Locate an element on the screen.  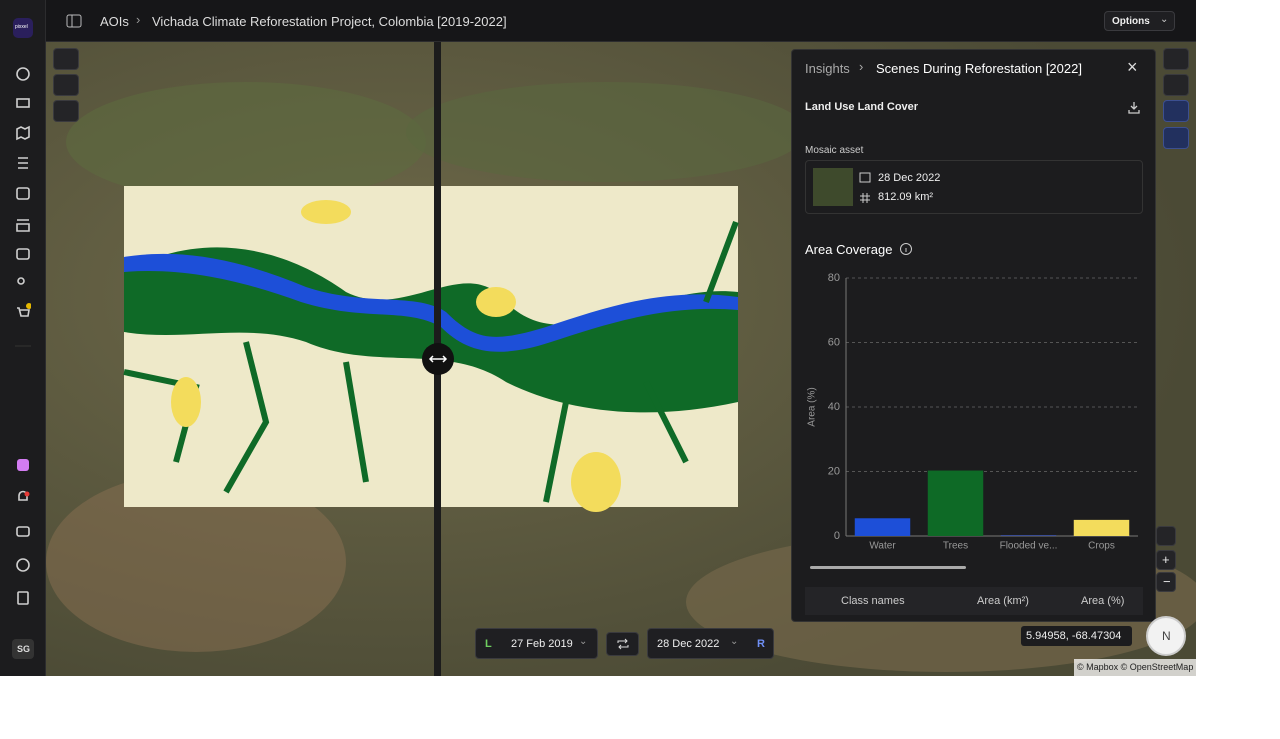
section-title: Land Use Land Cover is located at coordinates (862, 107).